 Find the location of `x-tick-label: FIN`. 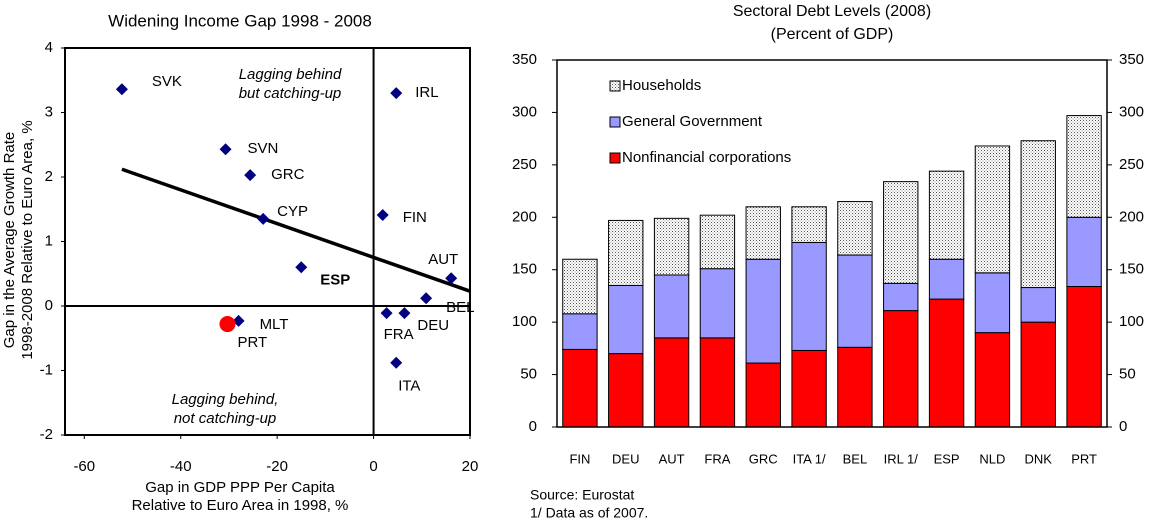

x-tick-label: FIN is located at coordinates (579, 458).